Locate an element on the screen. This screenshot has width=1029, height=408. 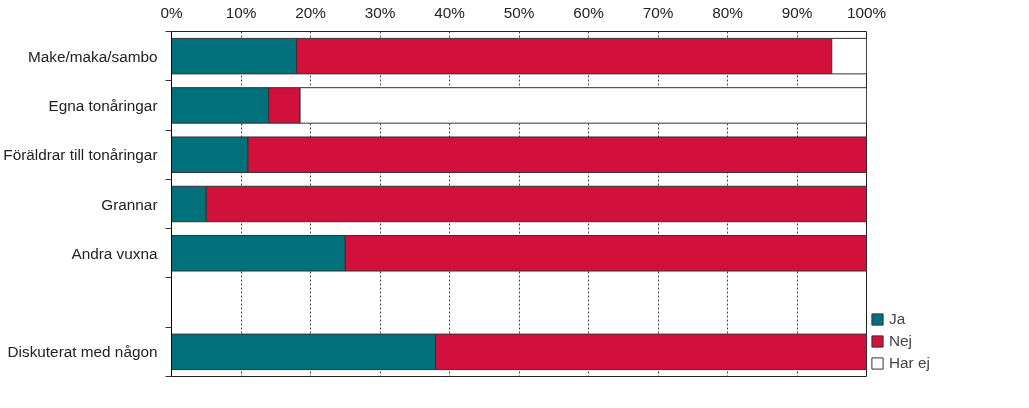
legend-label: Ja is located at coordinates (898, 319).